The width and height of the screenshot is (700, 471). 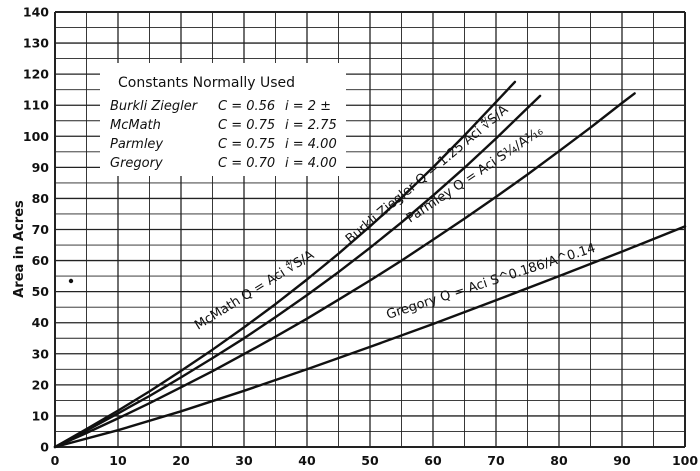 I want to click on x-tick-label: 40, so click(x=307, y=460).